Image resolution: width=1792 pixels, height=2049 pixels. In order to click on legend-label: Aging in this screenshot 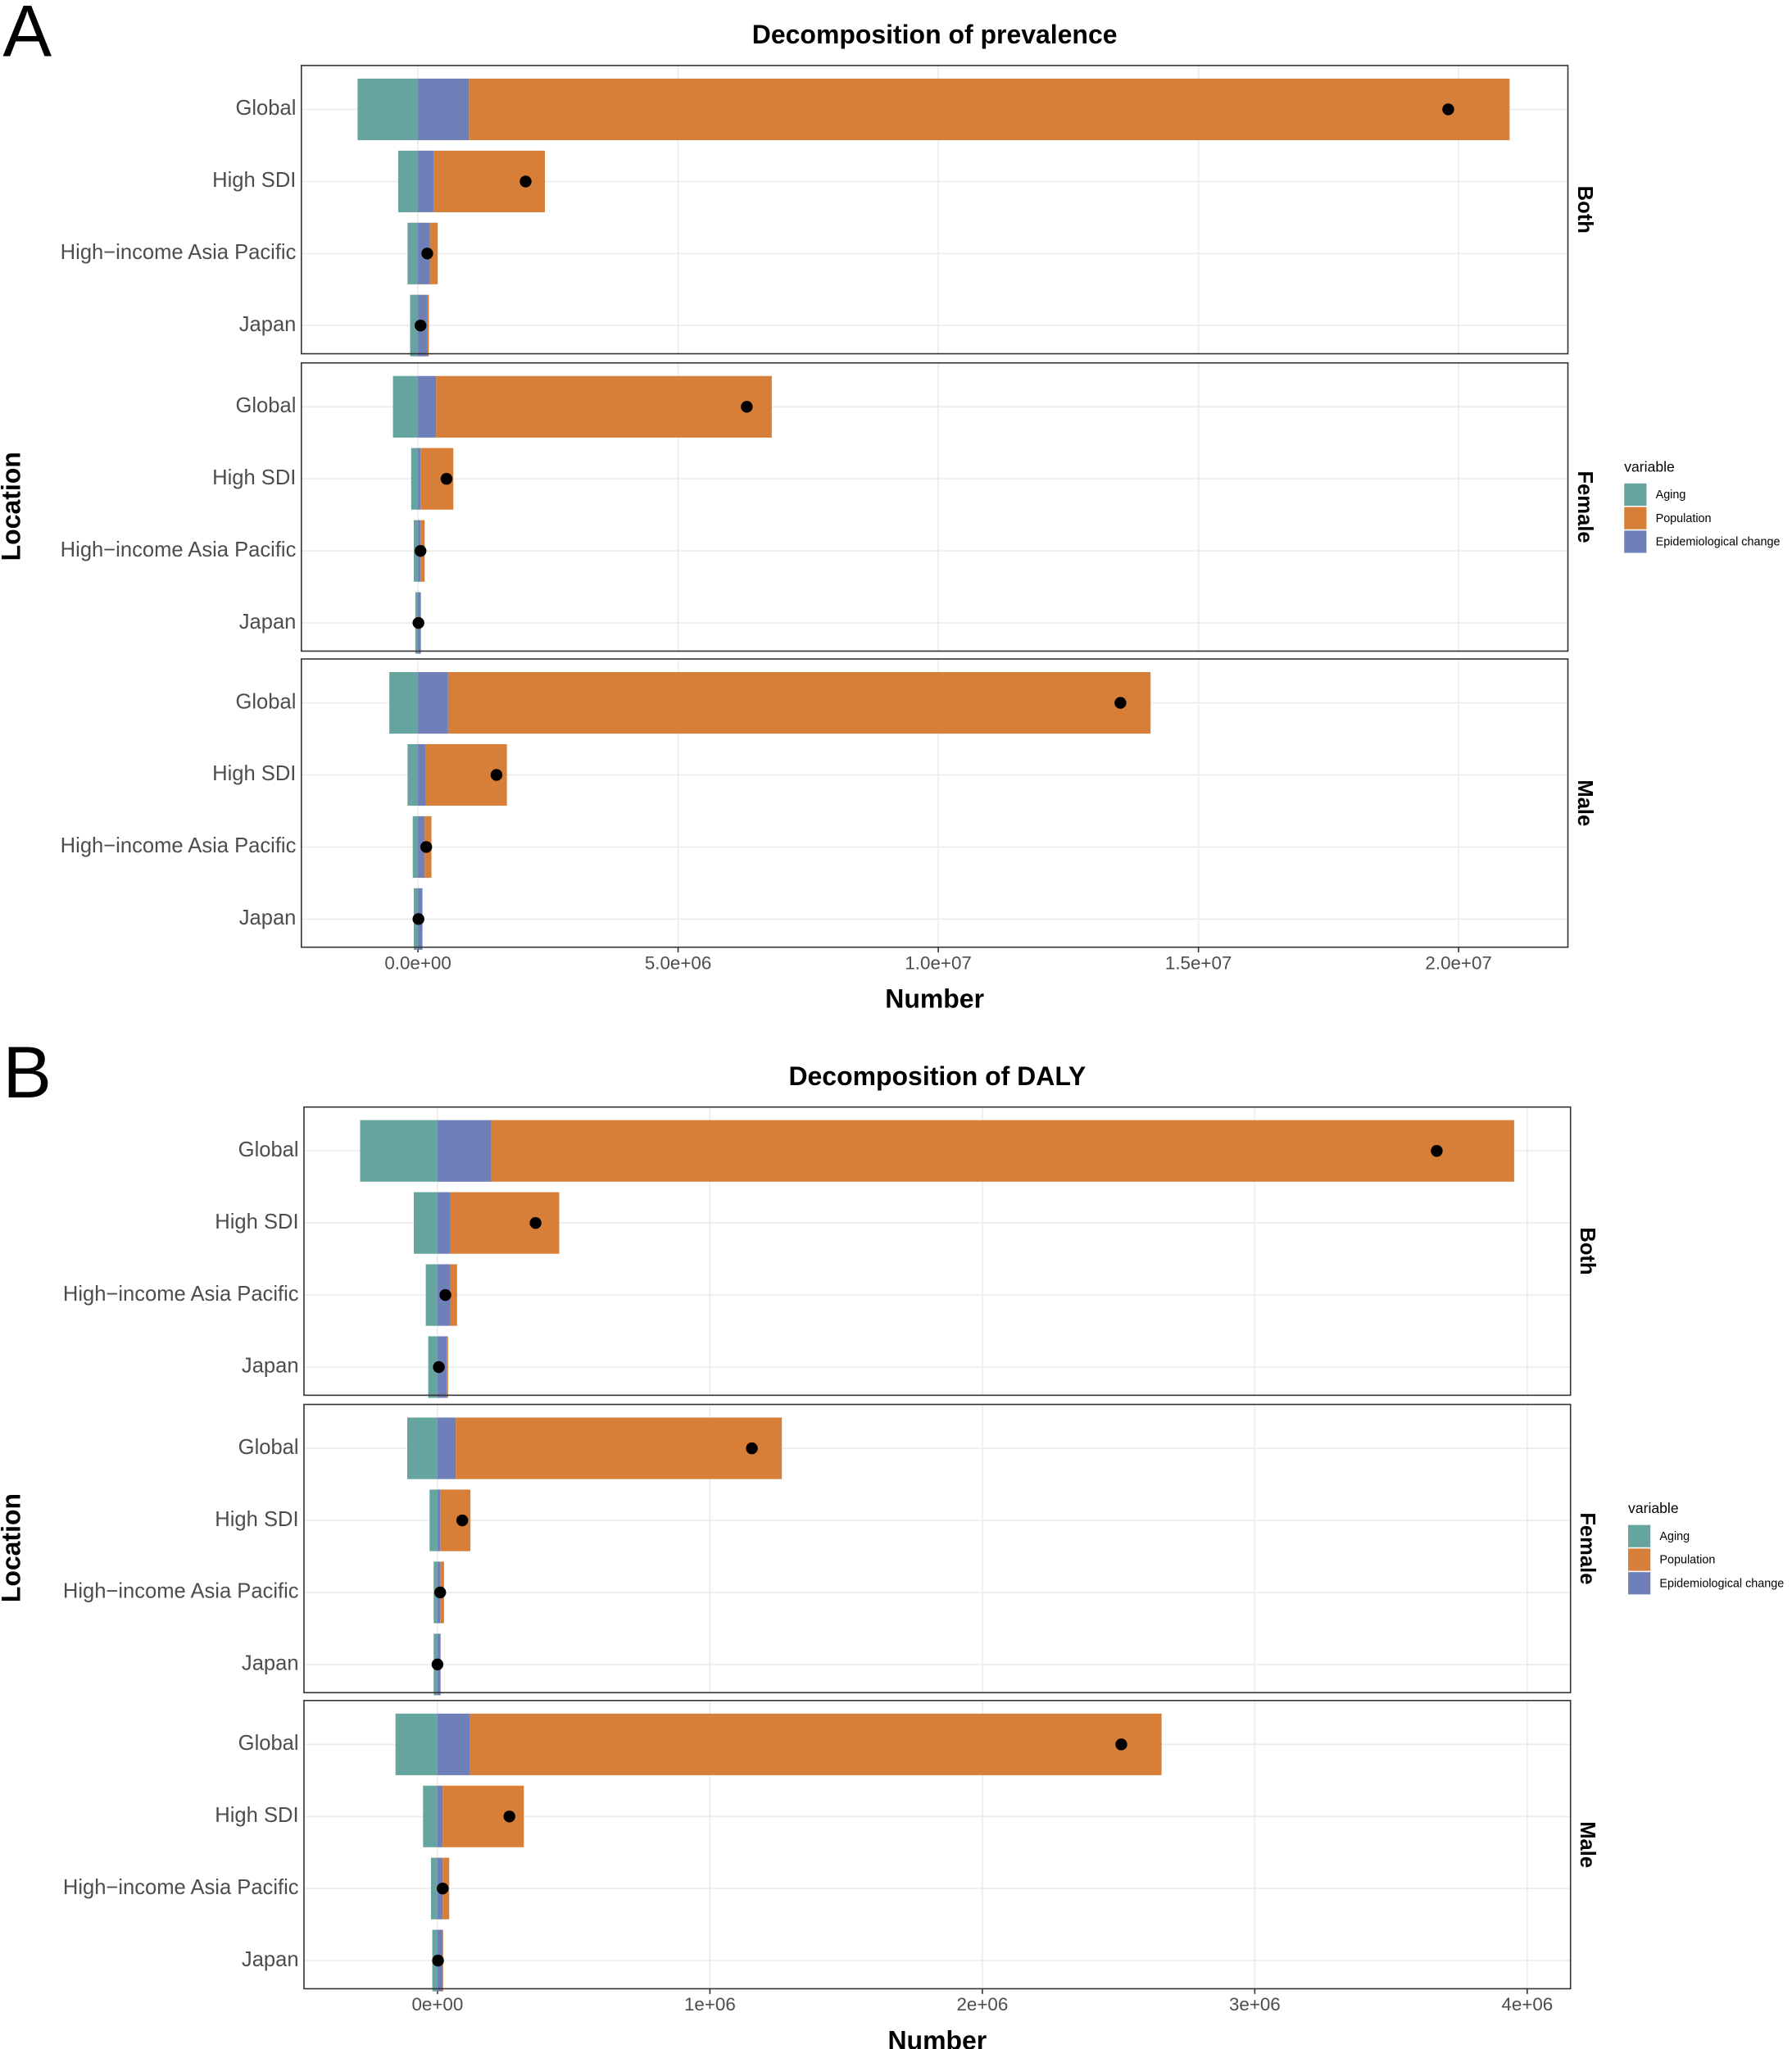, I will do `click(1671, 495)`.